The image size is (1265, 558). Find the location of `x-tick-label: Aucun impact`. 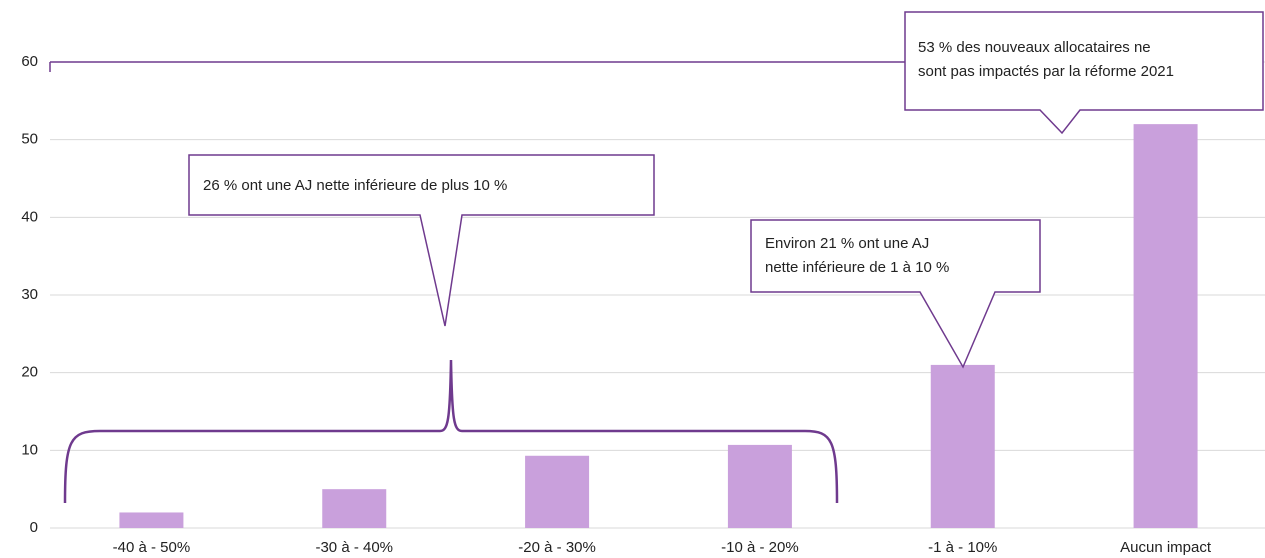

x-tick-label: Aucun impact is located at coordinates (1166, 547).